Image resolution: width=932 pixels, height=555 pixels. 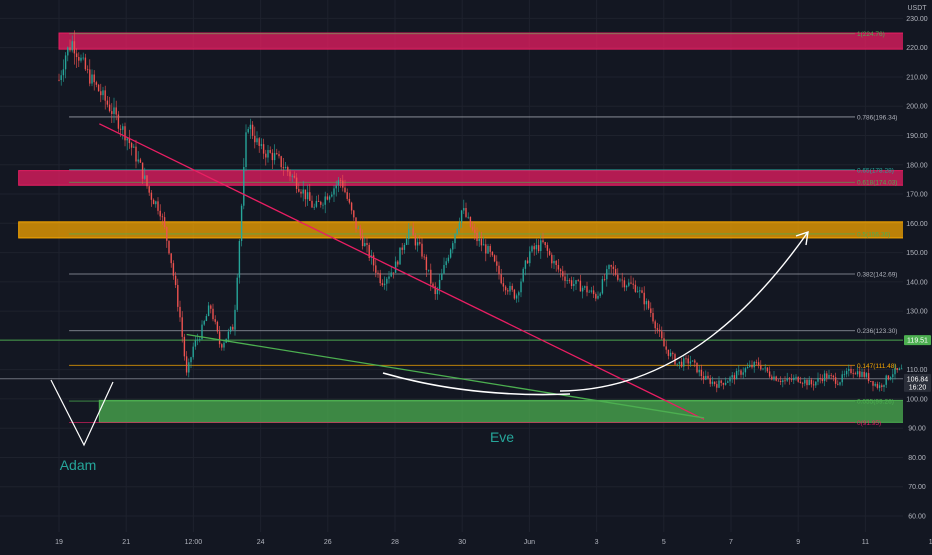 I want to click on y-tick-label: 90.00, so click(x=917, y=429).